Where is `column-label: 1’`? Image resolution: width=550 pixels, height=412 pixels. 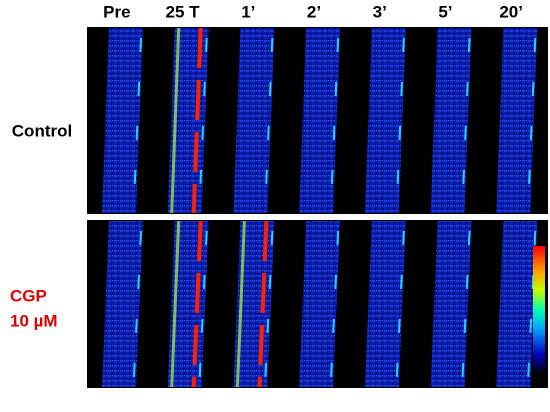
column-label: 1’ is located at coordinates (248, 11).